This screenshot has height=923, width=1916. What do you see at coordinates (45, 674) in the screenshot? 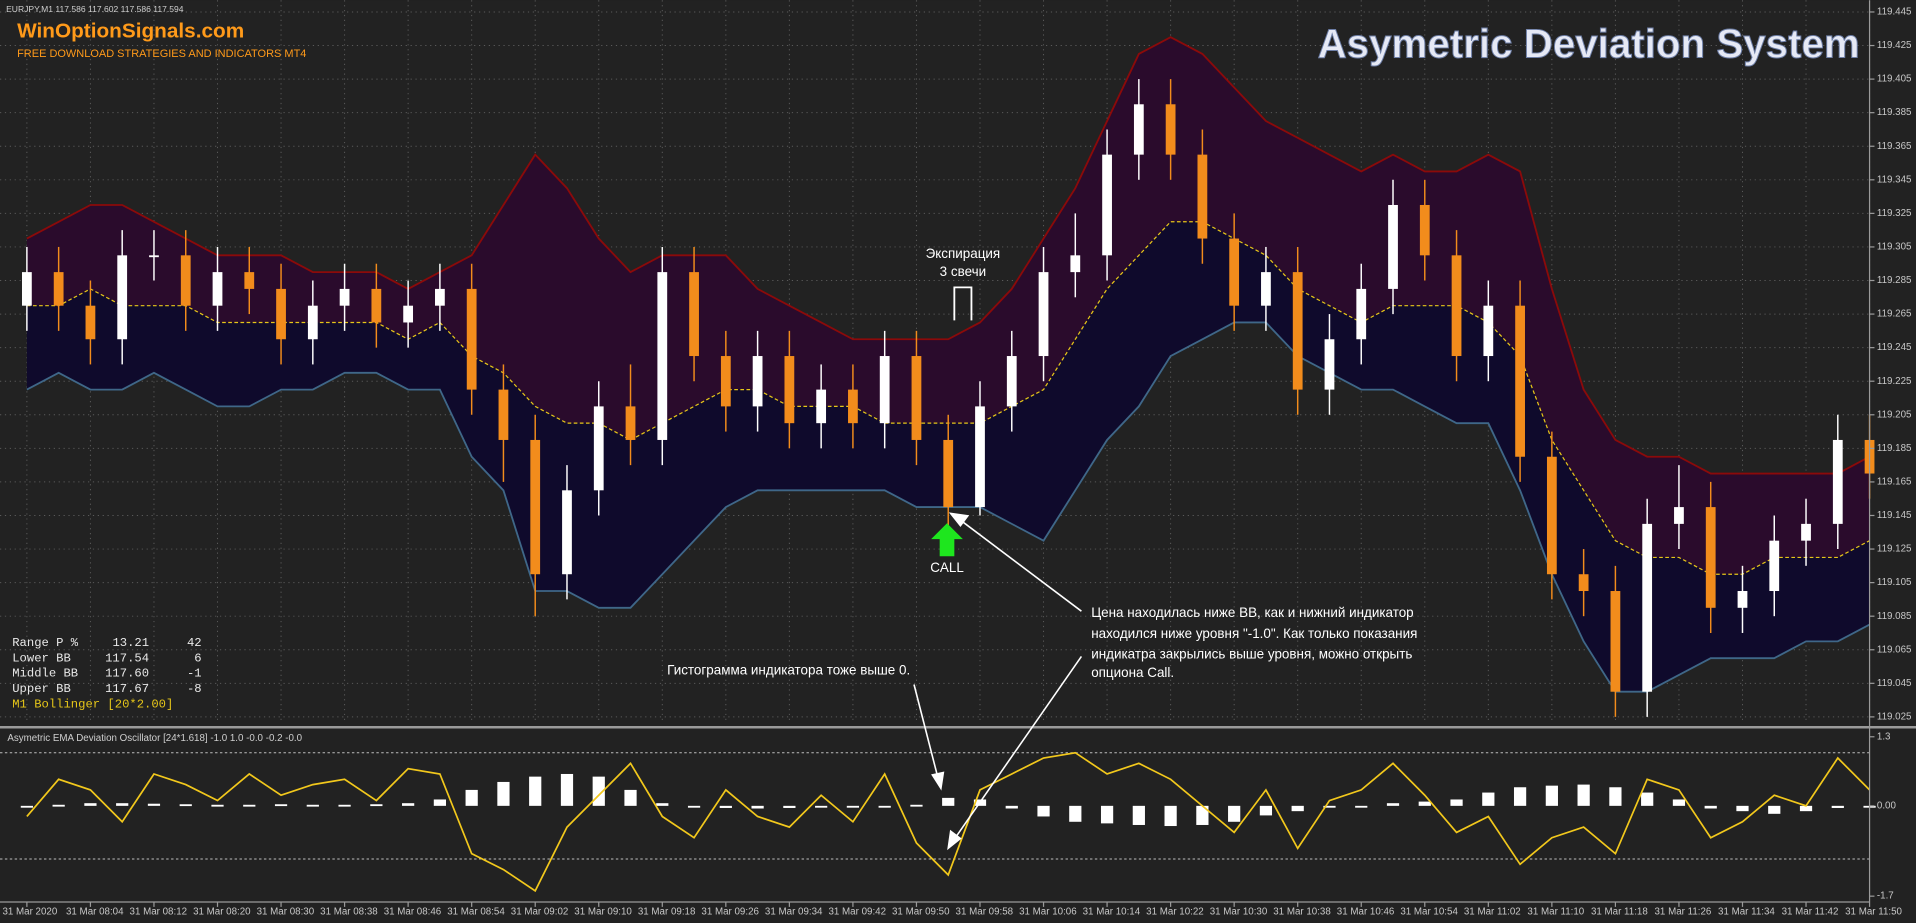
I see `info-label: Middle BB` at bounding box center [45, 674].